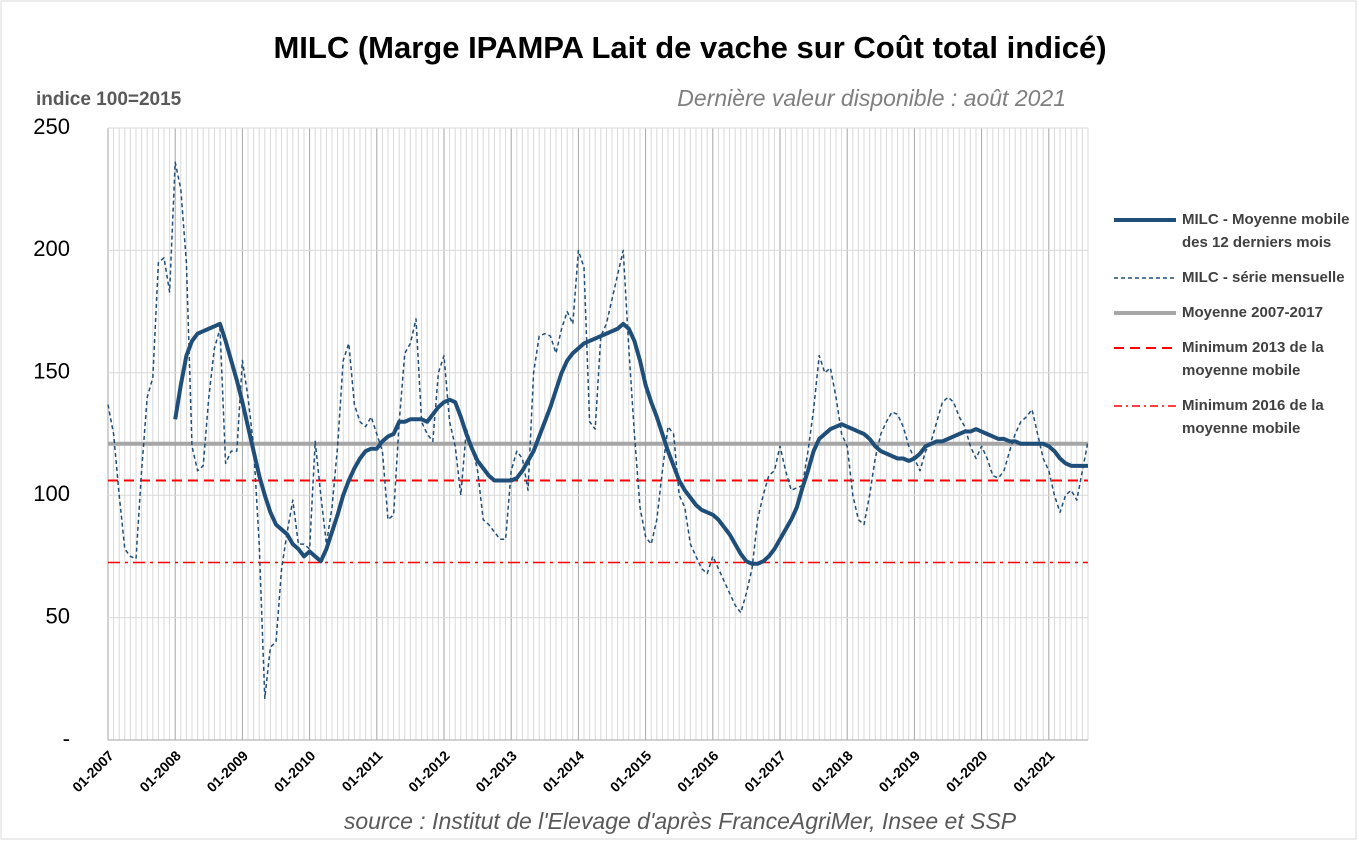 The image size is (1359, 841). I want to click on x-tick-label: 01-2016, so click(698, 771).